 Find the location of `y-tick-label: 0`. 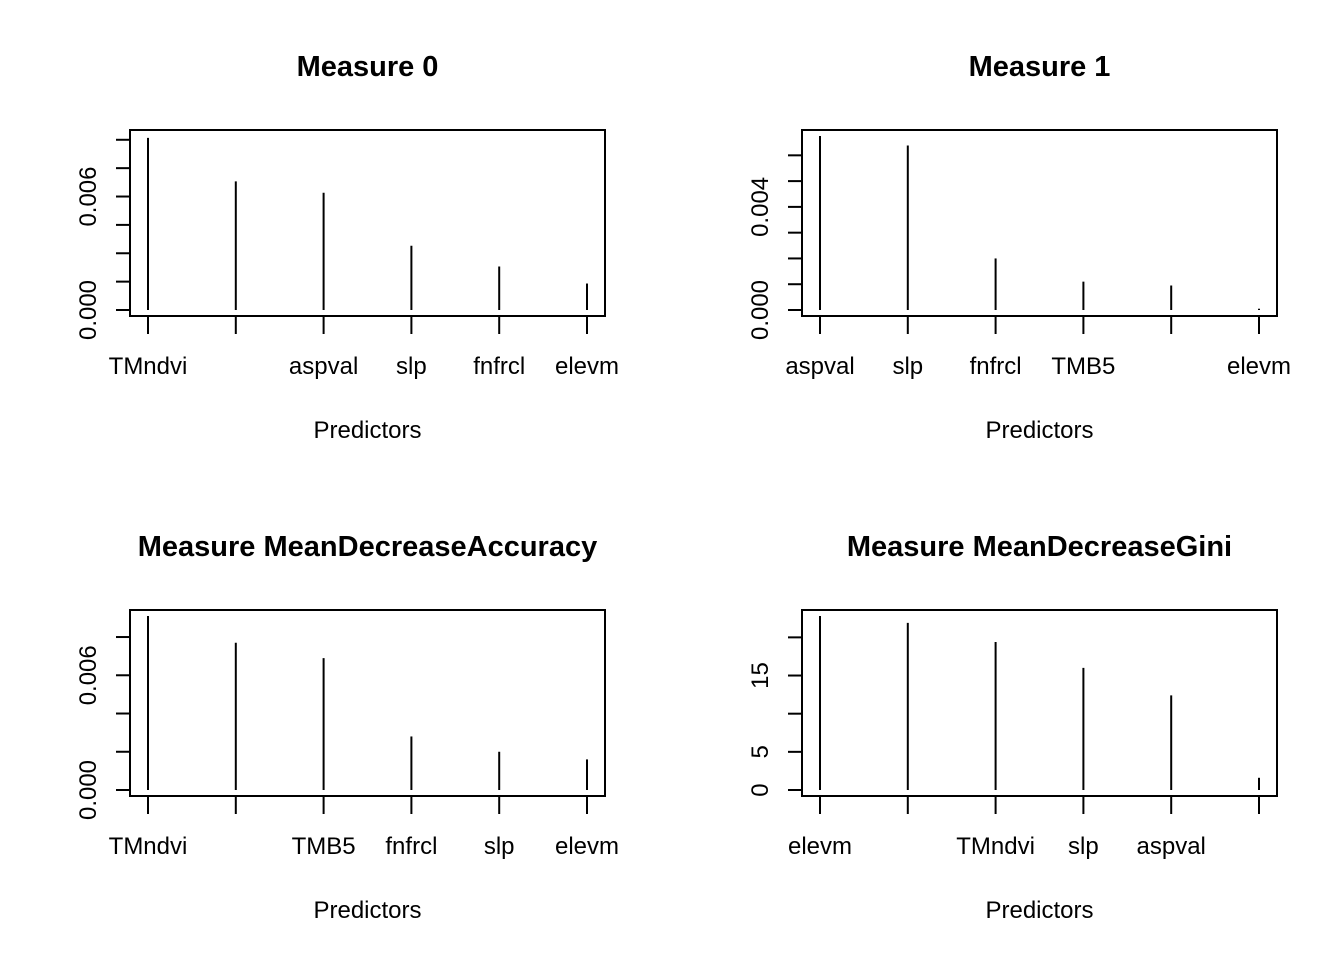

y-tick-label: 0 is located at coordinates (760, 789).